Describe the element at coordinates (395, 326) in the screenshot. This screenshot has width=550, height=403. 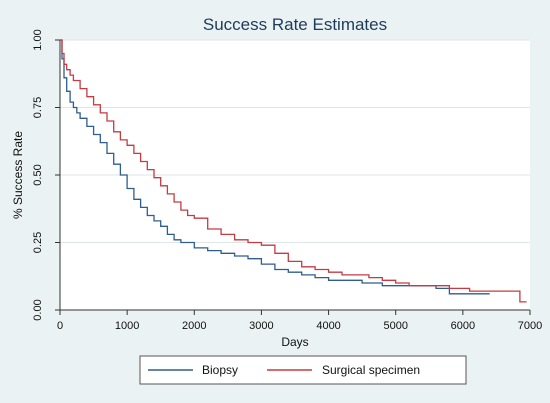
I see `x-tick-label: 5000` at that location.